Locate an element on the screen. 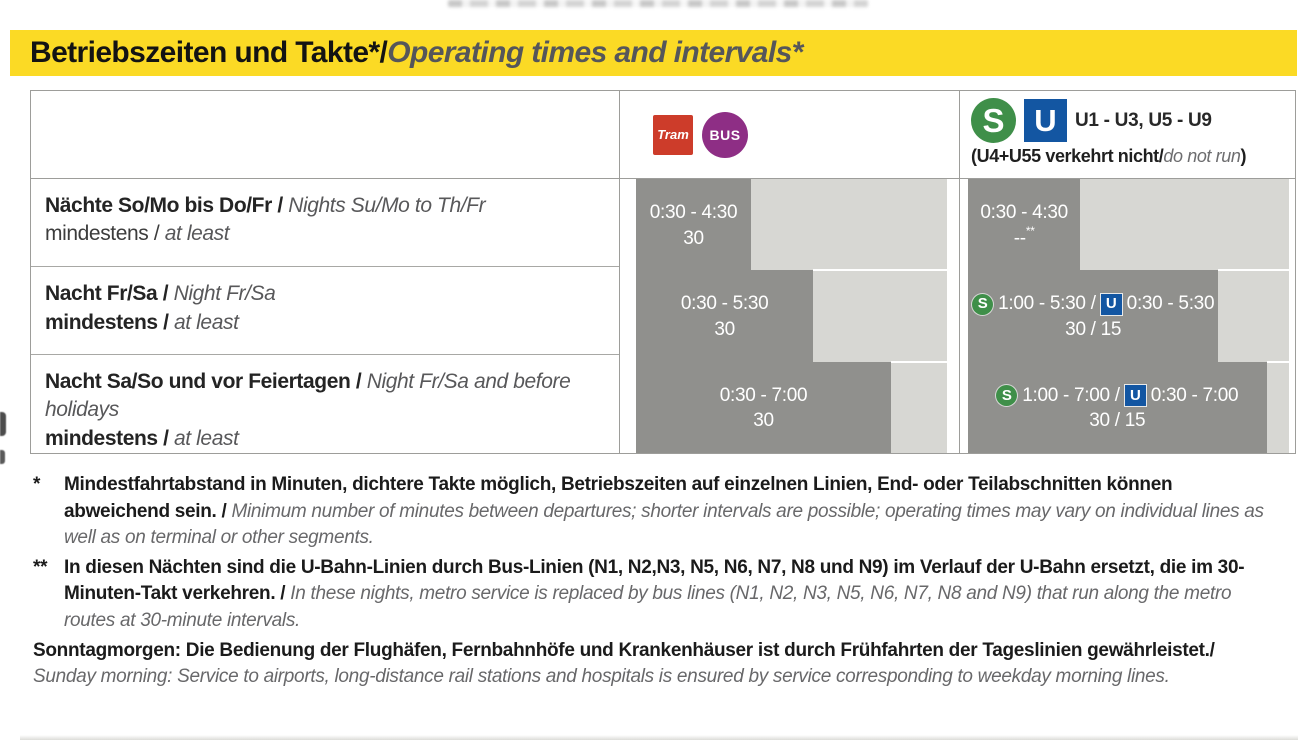 The height and width of the screenshot is (740, 1304). operating-time-bar: 0:30 - 7:00 30 is located at coordinates (764, 407).